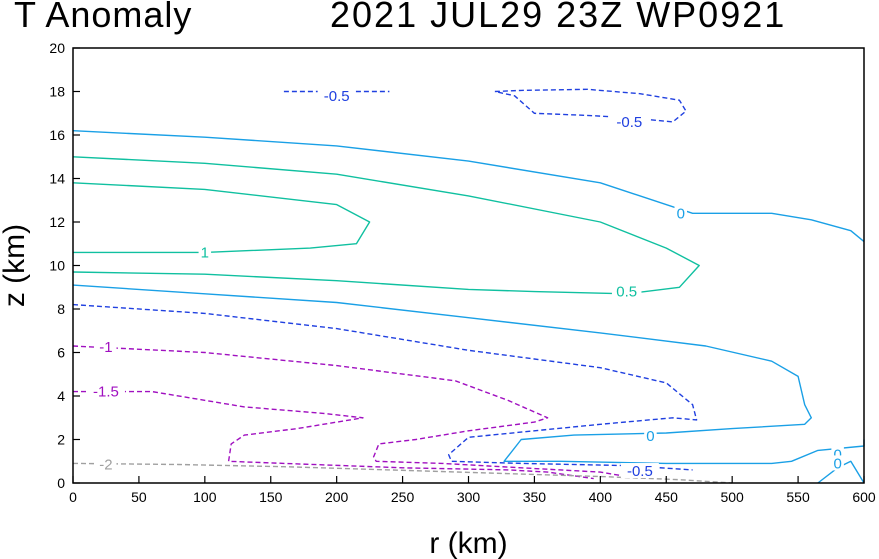 This screenshot has height=559, width=879. I want to click on y-tick-label: 6, so click(61, 353).